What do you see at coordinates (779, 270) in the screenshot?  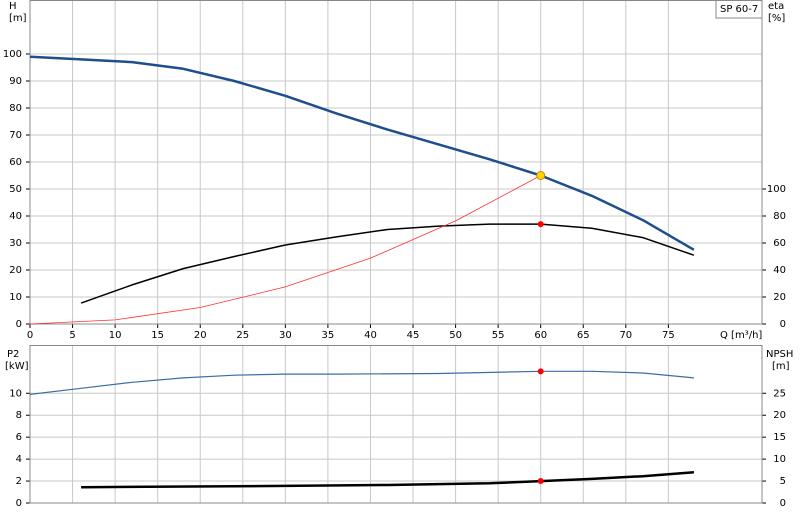 I see `y2-tick-label: 40` at bounding box center [779, 270].